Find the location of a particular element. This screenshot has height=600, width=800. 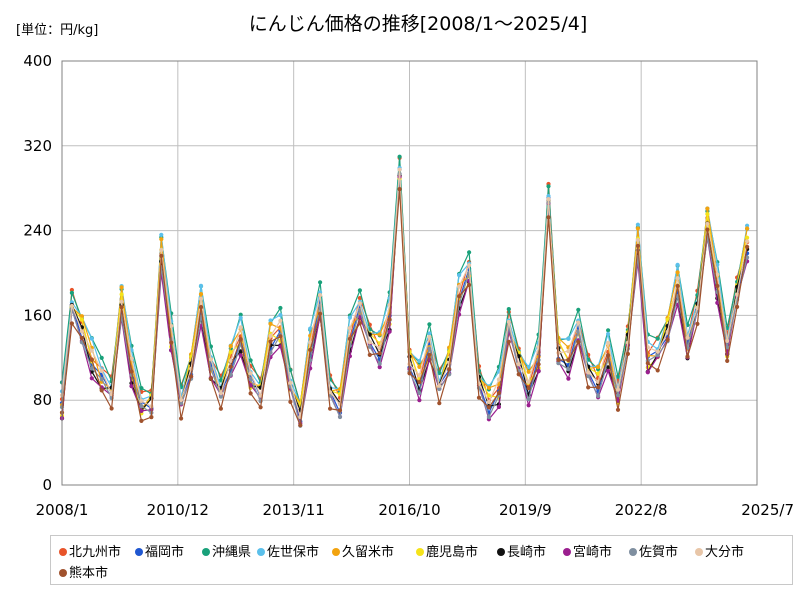

legend-item: 福岡市 is located at coordinates (159, 550).